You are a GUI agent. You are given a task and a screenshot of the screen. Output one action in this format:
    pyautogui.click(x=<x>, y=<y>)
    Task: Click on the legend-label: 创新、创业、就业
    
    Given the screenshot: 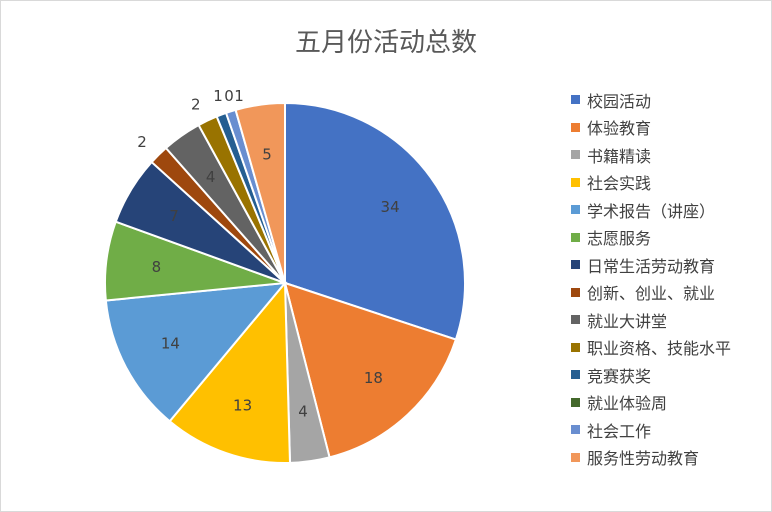 What is the action you would take?
    pyautogui.click(x=651, y=294)
    